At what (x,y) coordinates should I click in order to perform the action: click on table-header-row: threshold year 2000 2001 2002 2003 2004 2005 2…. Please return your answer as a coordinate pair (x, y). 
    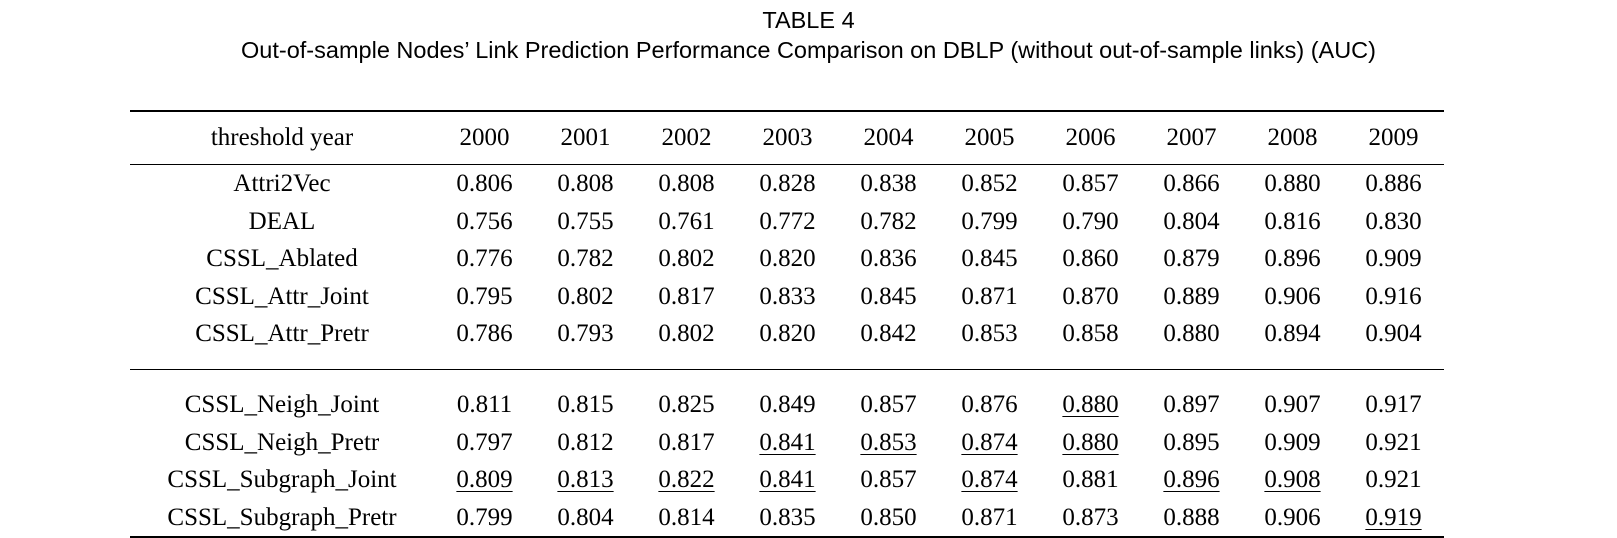
    Looking at the image, I should click on (787, 138).